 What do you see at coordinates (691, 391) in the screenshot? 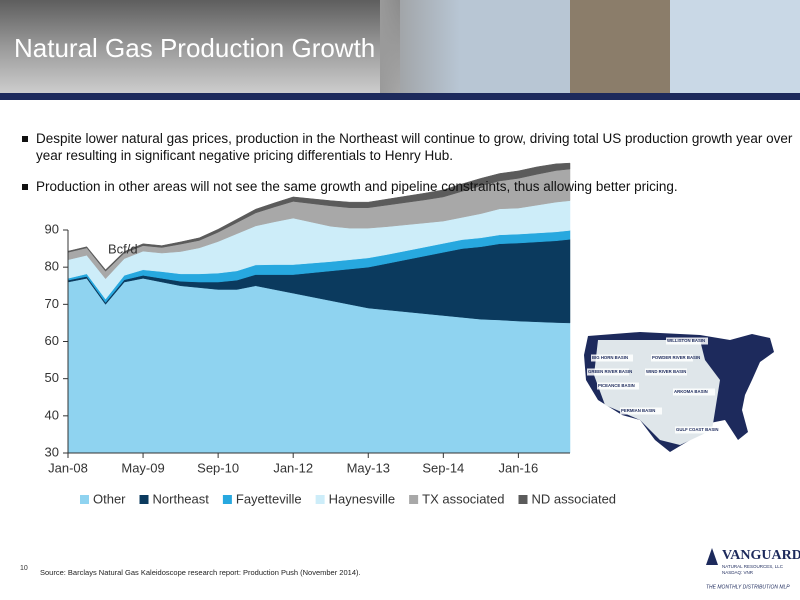
I see `map-label: ARKOMA BASIN` at bounding box center [691, 391].